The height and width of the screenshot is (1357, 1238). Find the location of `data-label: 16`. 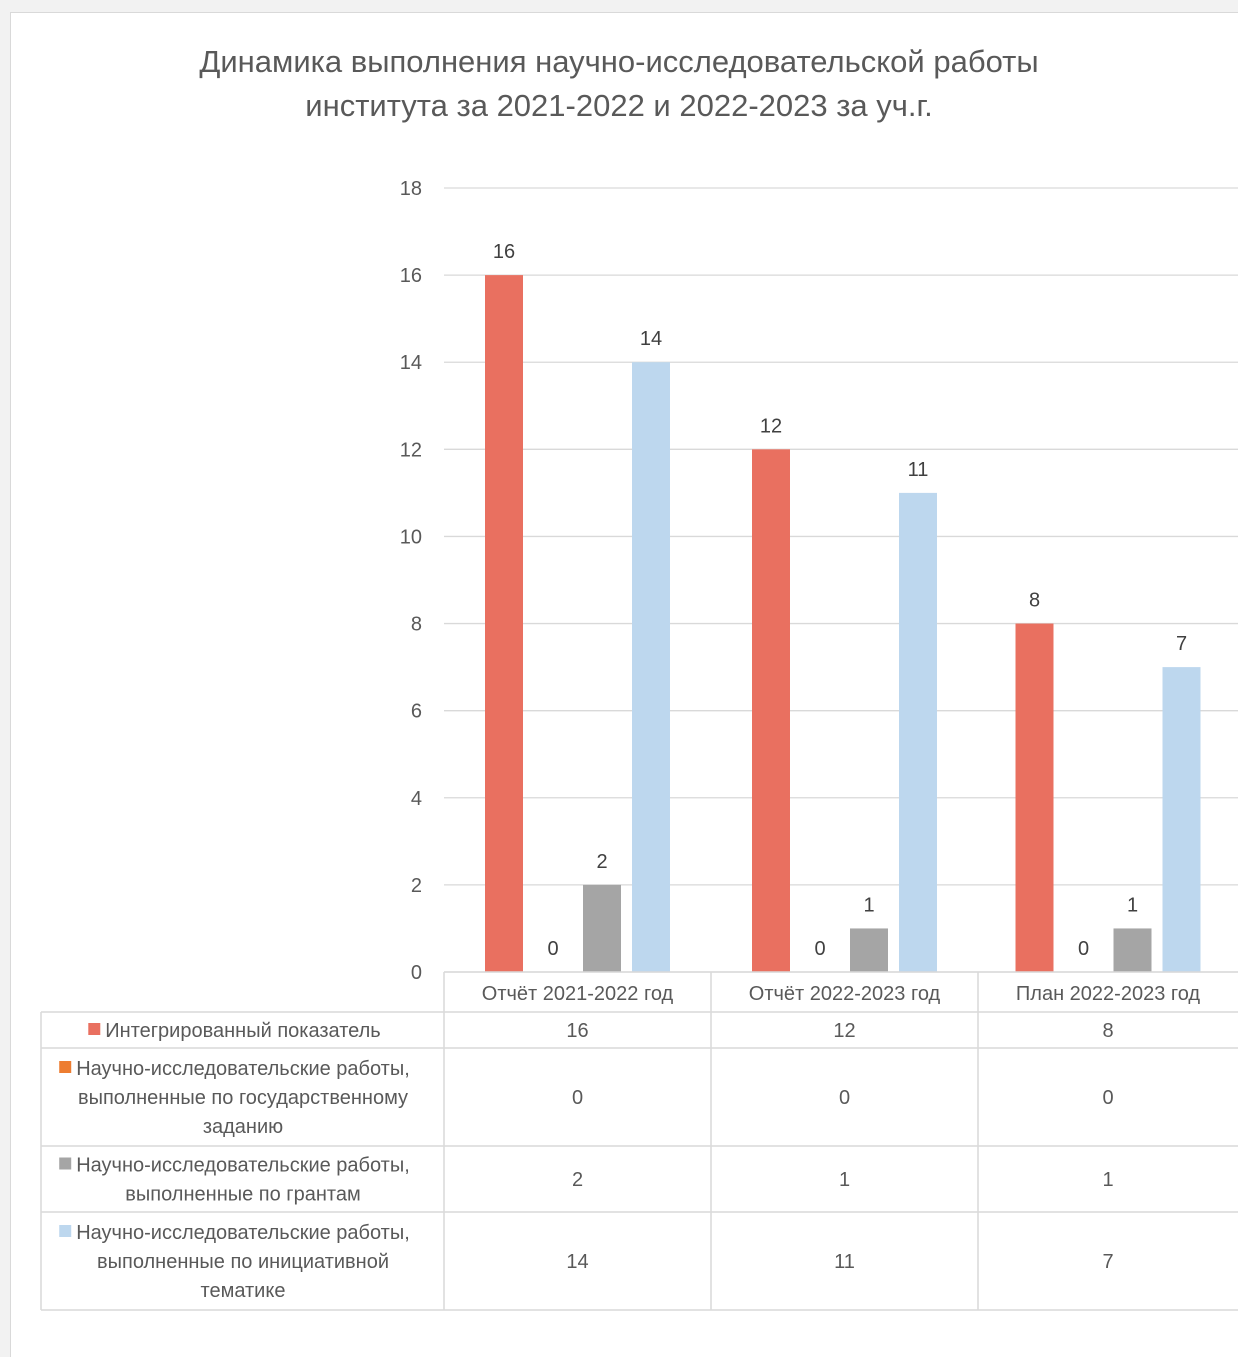

data-label: 16 is located at coordinates (504, 252).